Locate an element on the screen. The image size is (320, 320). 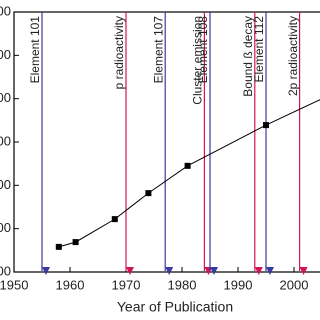
x-tick-label: 2000 is located at coordinates (294, 284).